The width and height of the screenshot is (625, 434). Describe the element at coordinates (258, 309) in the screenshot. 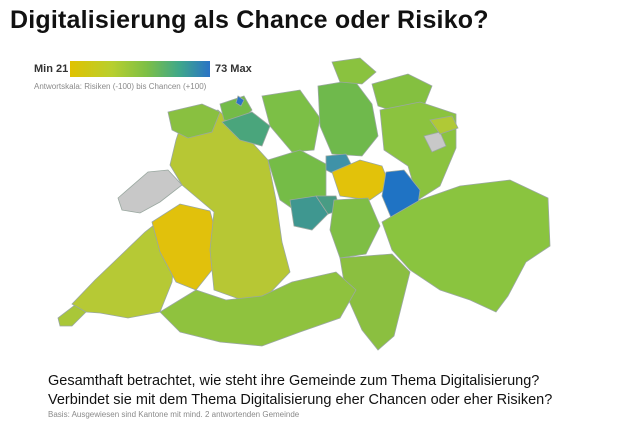

I see `canton-valais` at that location.